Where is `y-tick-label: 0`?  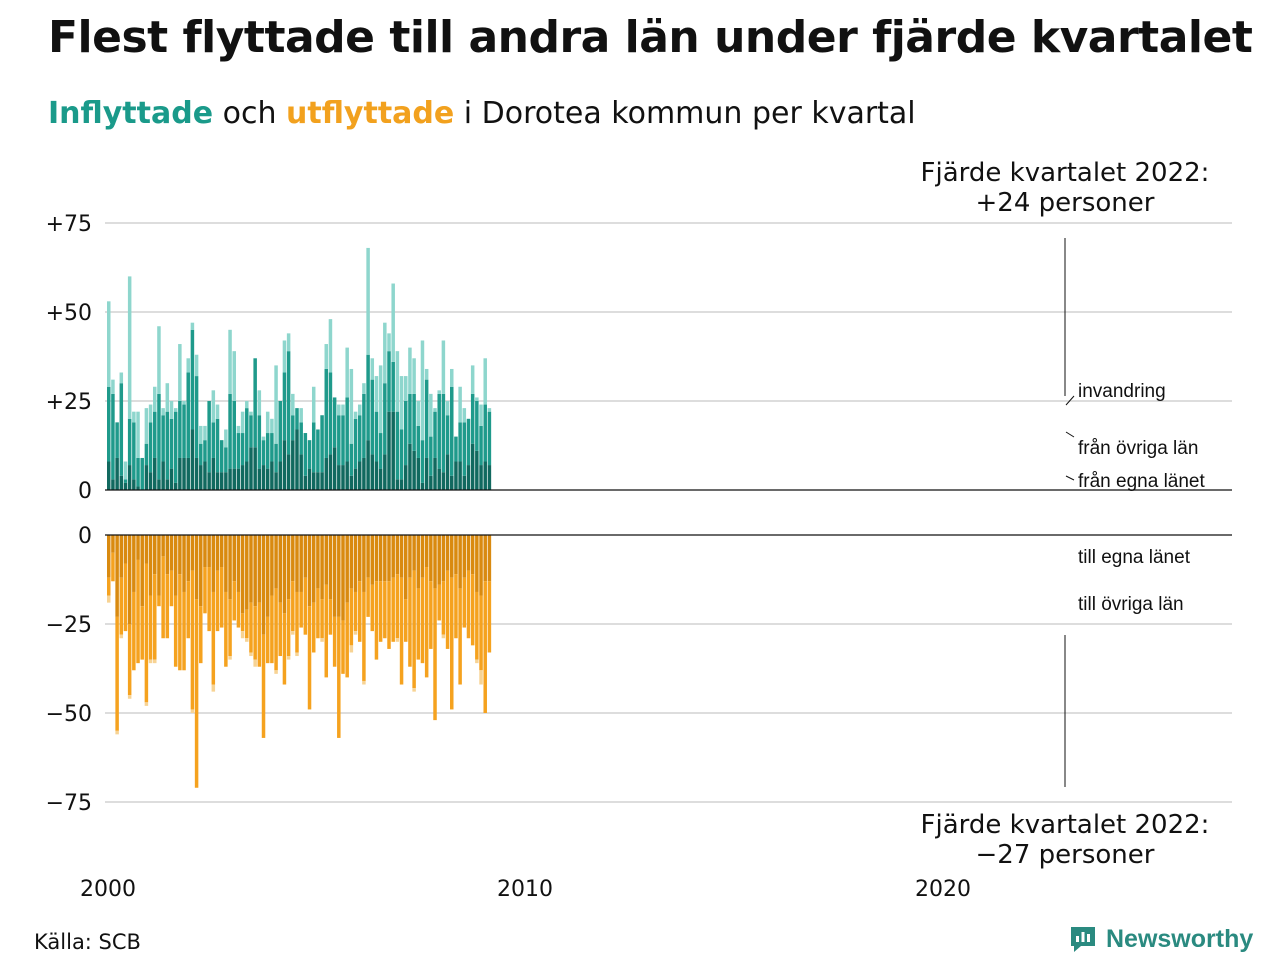
y-tick-label: 0 is located at coordinates (85, 536).